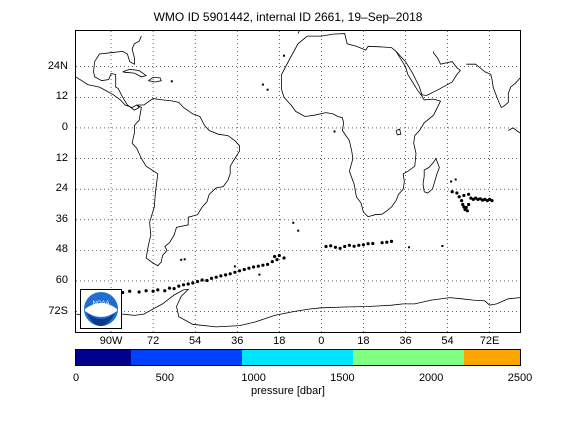 This screenshot has height=432, width=576. Describe the element at coordinates (61, 249) in the screenshot. I see `latitude-tick-label: 48` at that location.